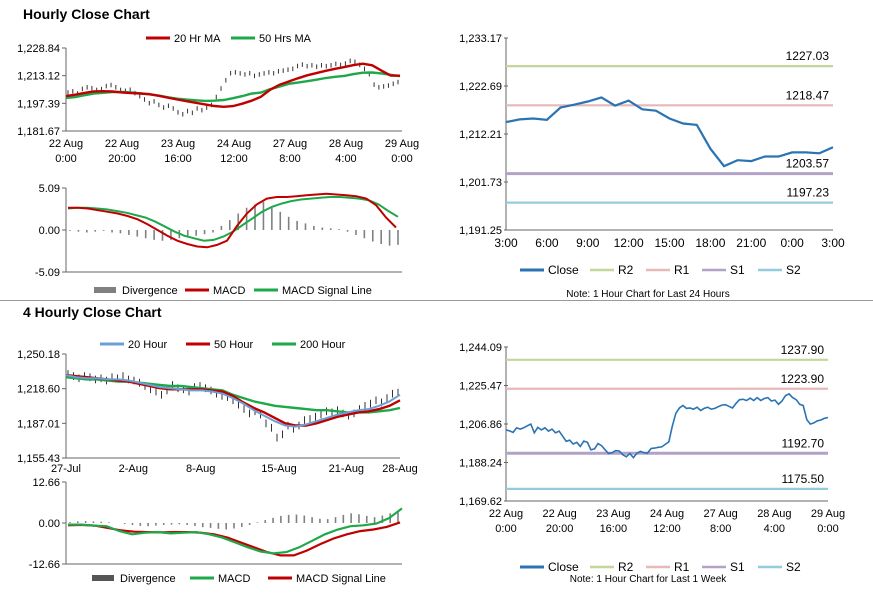  Describe the element at coordinates (803, 379) in the screenshot. I see `level-label-r1: 1223.90` at that location.